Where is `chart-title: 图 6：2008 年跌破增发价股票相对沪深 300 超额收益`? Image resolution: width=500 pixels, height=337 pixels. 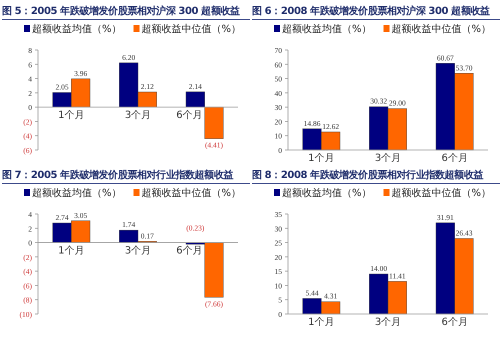 chart-title: 图 6：2008 年跌破增发价股票相对沪深 300 超额收益 is located at coordinates (376, 12).